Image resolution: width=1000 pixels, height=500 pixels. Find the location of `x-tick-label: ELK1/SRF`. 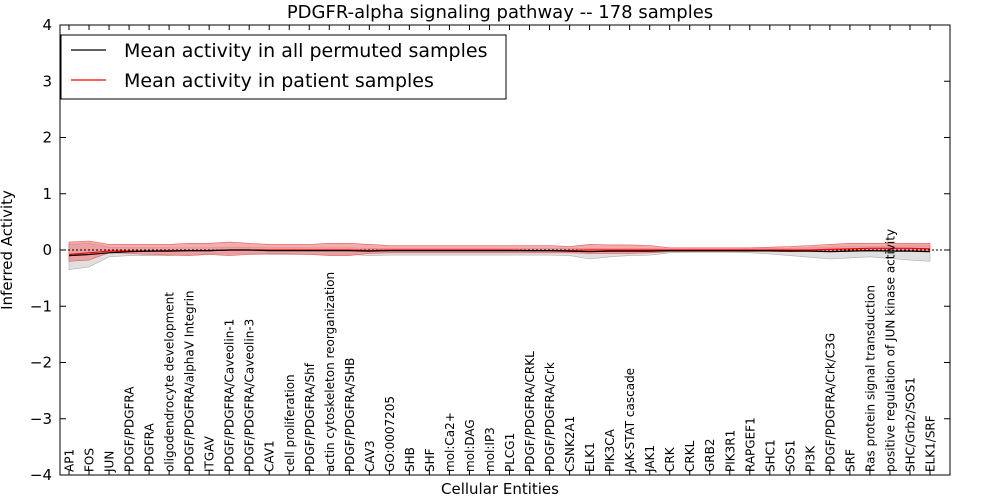

x-tick-label: ELK1/SRF is located at coordinates (931, 443).